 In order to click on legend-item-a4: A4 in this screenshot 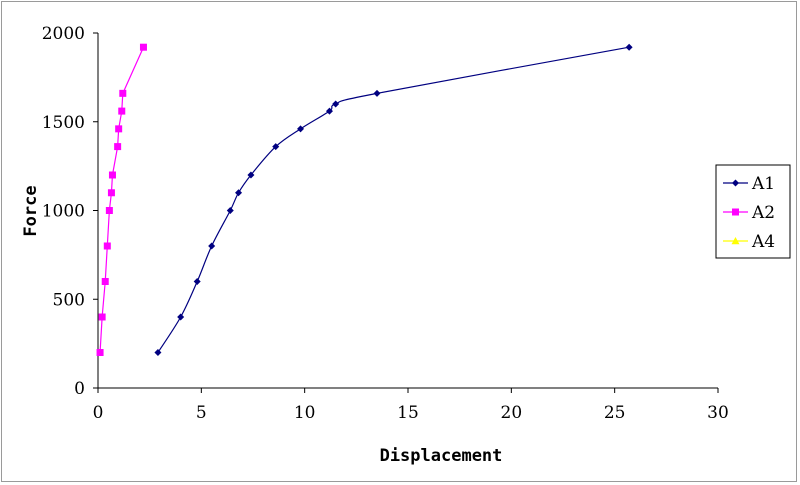, I will do `click(749, 242)`.